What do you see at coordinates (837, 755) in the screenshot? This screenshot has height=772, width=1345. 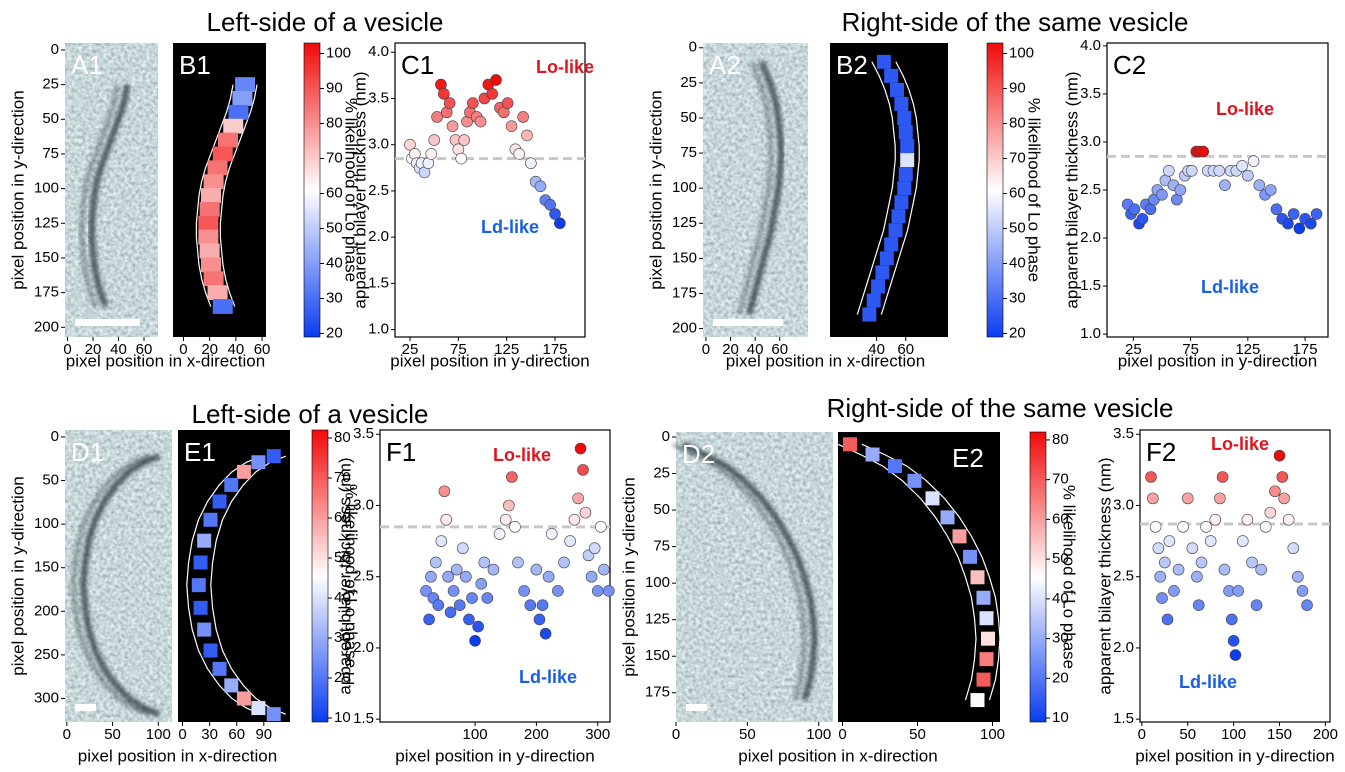 I see `x-axis-label: pixel position in x-direction` at bounding box center [837, 755].